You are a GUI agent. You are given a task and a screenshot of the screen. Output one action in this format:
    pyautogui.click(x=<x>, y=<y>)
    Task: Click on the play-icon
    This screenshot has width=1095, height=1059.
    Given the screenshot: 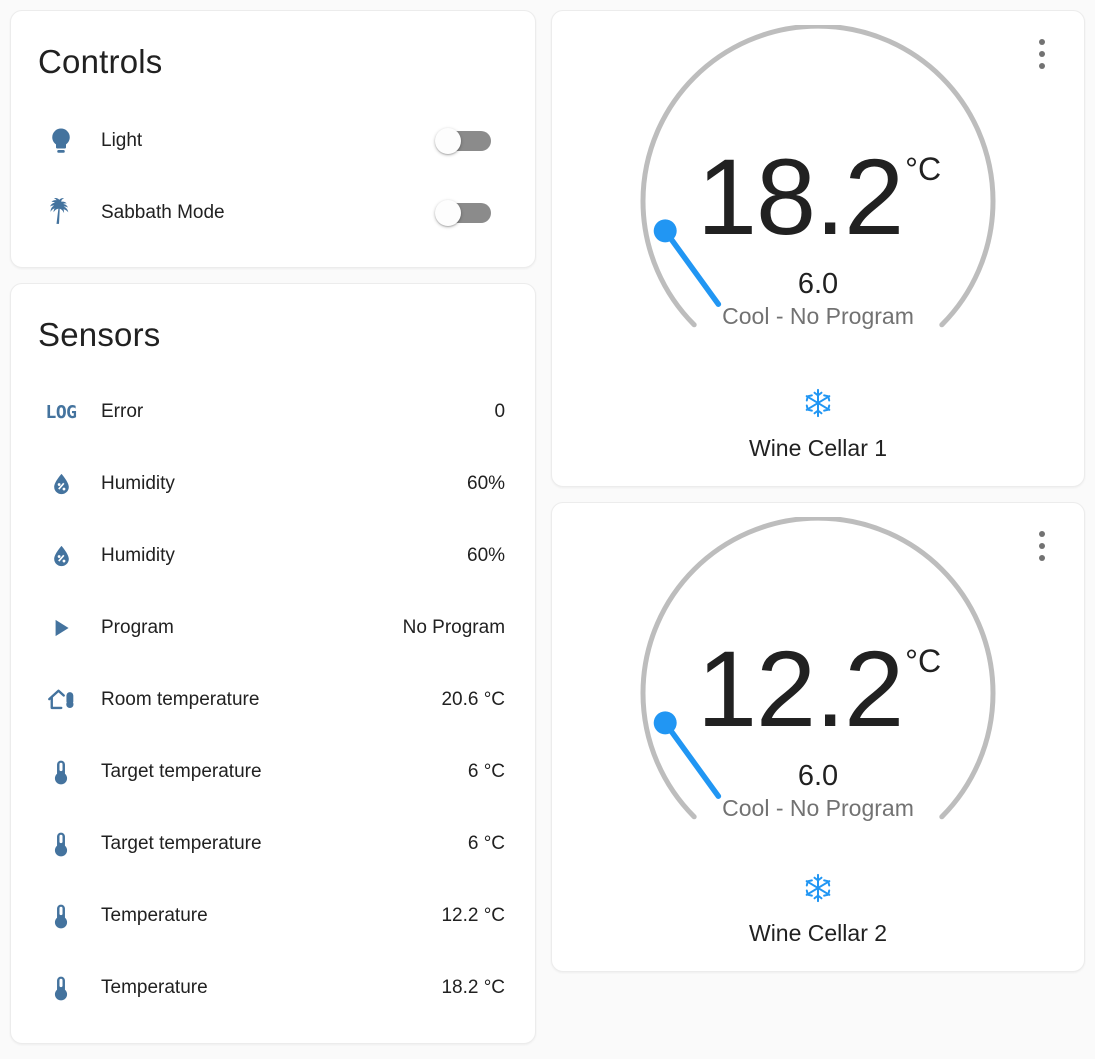 What is the action you would take?
    pyautogui.click(x=61, y=628)
    